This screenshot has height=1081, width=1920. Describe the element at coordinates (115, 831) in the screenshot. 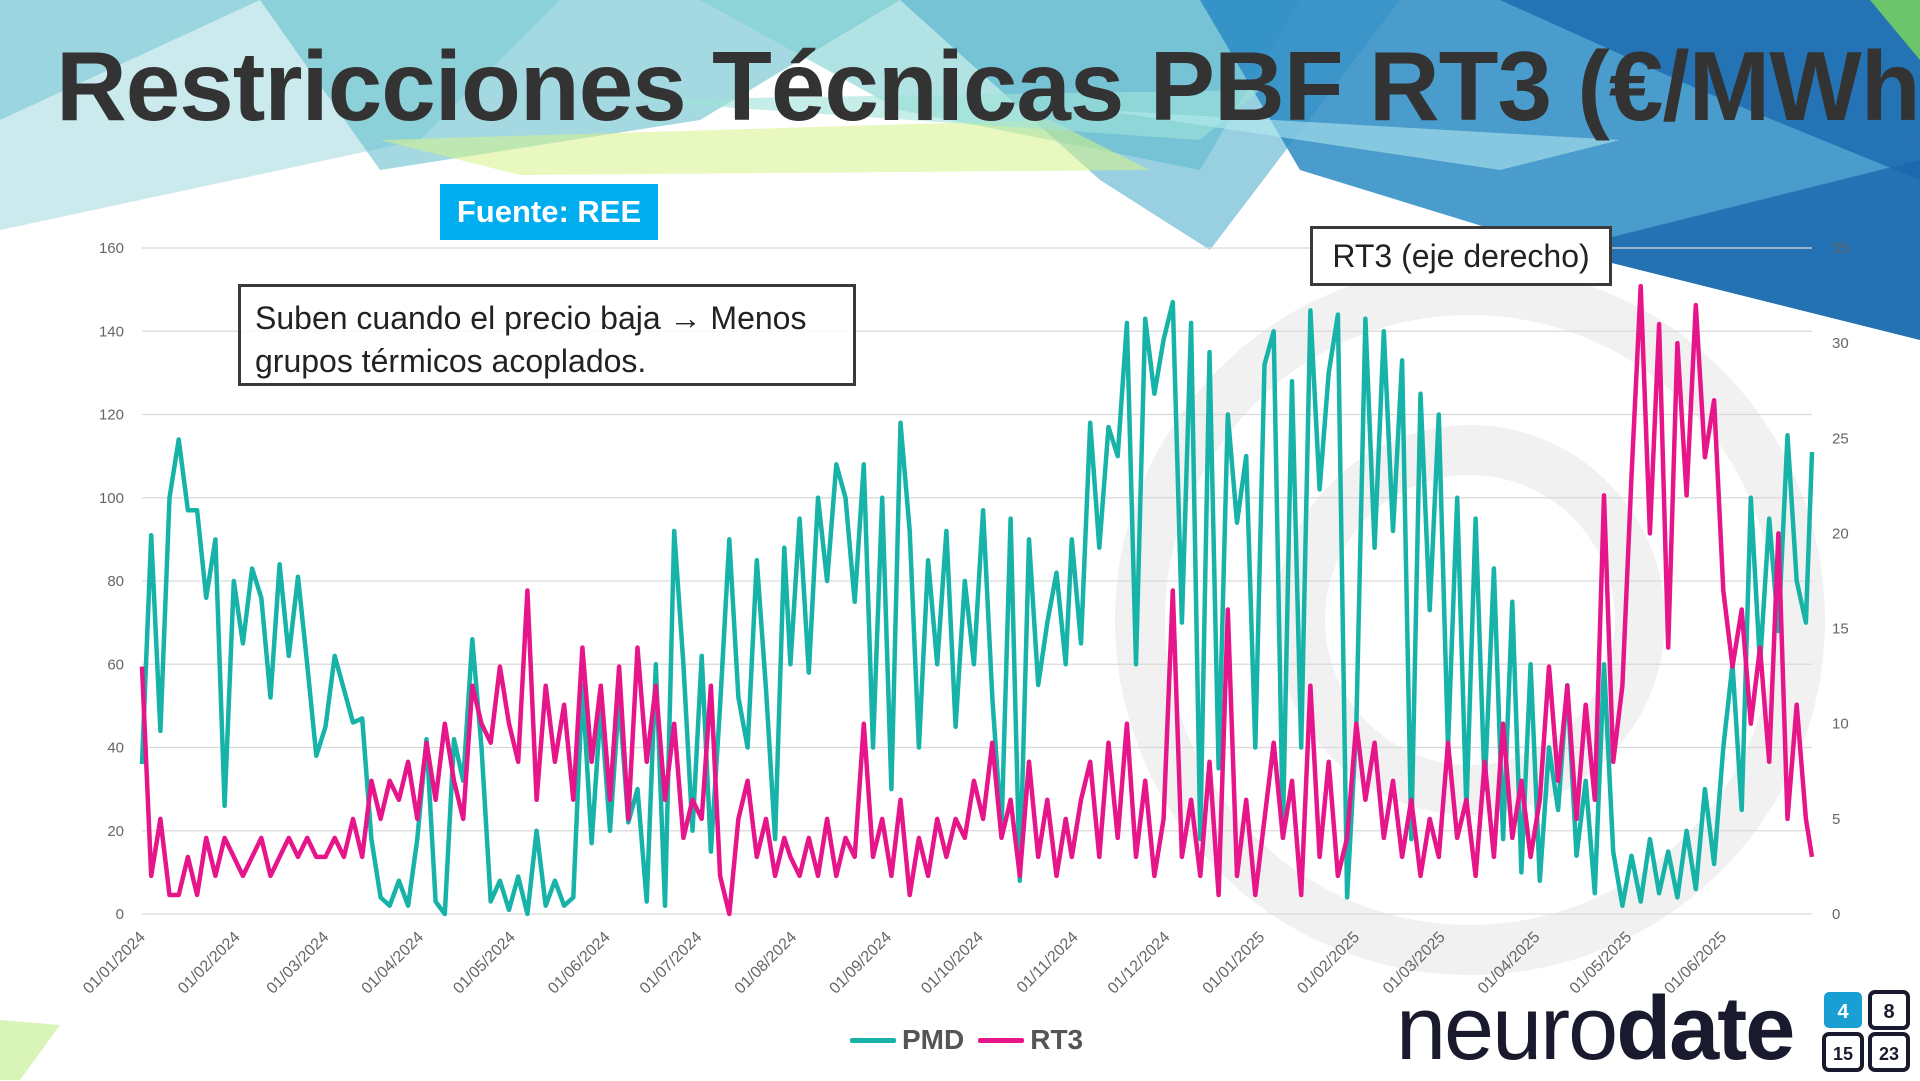

I see `y-left-tick-label: 20` at that location.